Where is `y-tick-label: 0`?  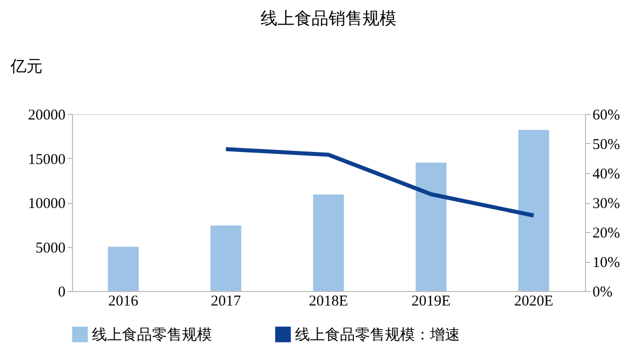 y-tick-label: 0 is located at coordinates (62, 292).